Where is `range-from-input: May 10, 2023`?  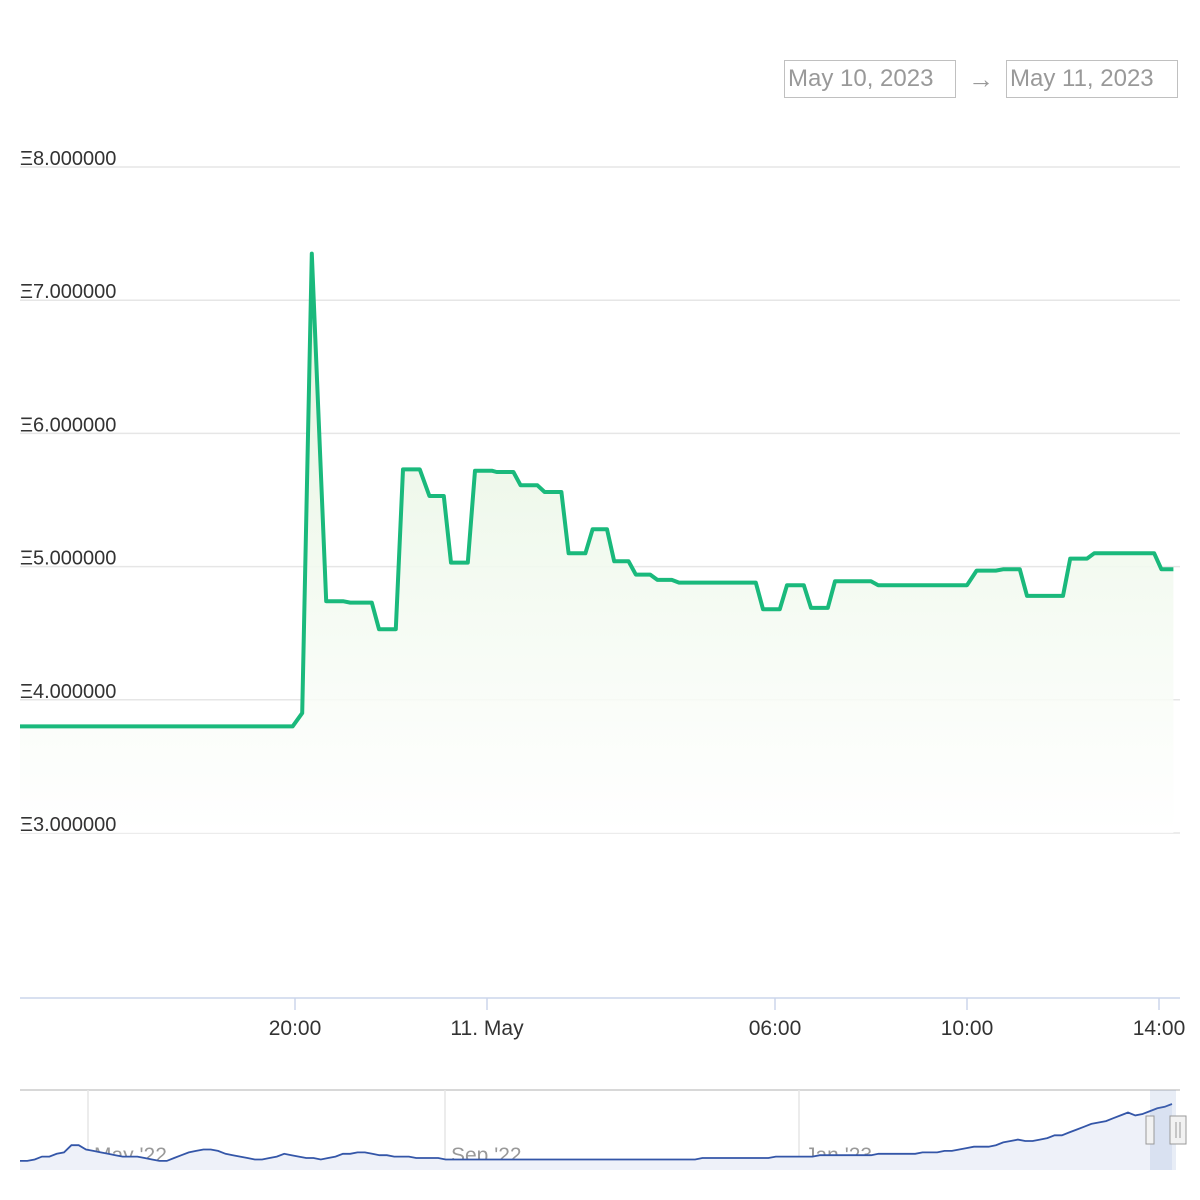
range-from-input: May 10, 2023 is located at coordinates (870, 79).